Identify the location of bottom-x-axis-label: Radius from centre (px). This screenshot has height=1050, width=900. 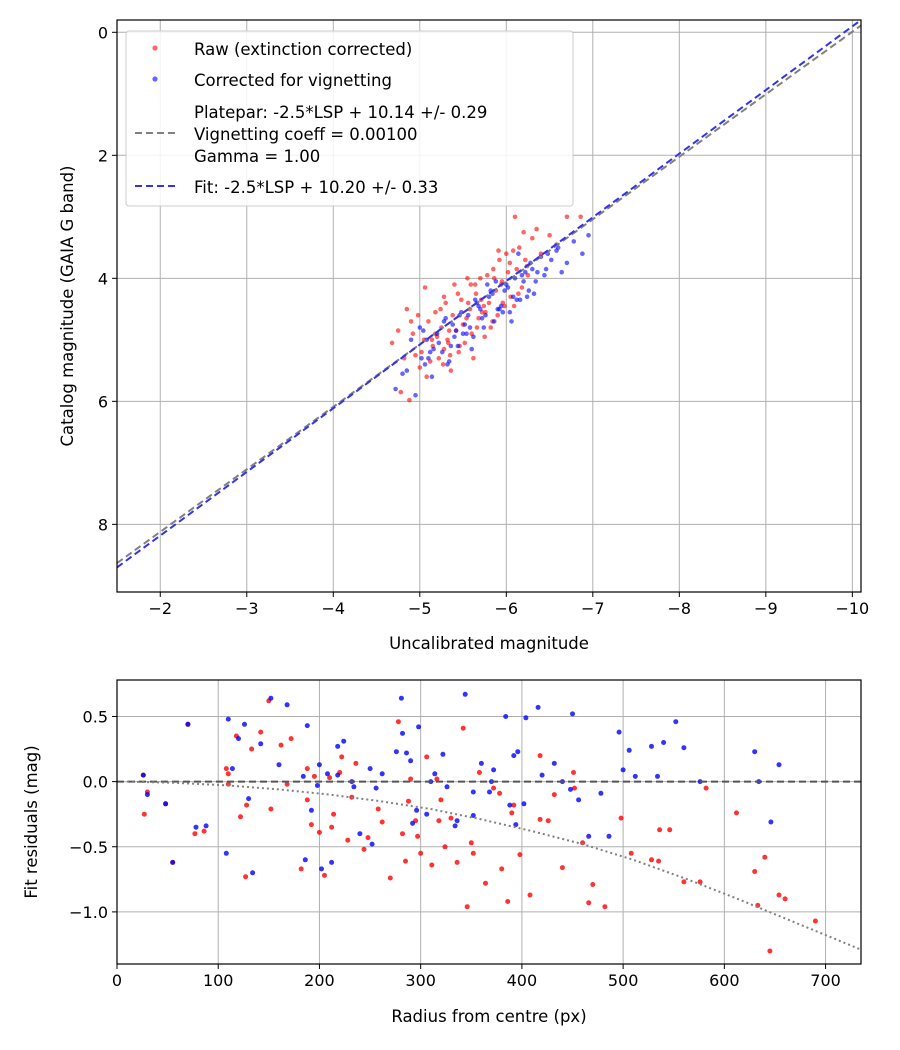
(488, 1016).